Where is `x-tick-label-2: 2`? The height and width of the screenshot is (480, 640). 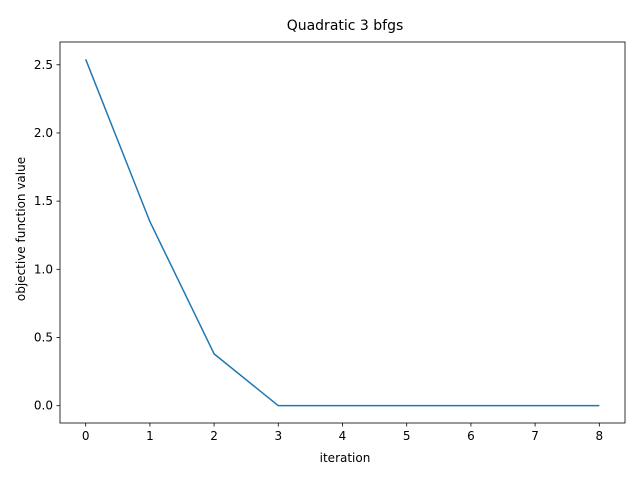 x-tick-label-2: 2 is located at coordinates (214, 436).